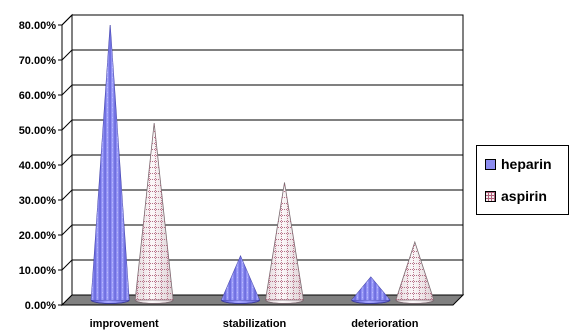 The image size is (573, 333). What do you see at coordinates (38, 61) in the screenshot?
I see `y-tick-label: 70.00%` at bounding box center [38, 61].